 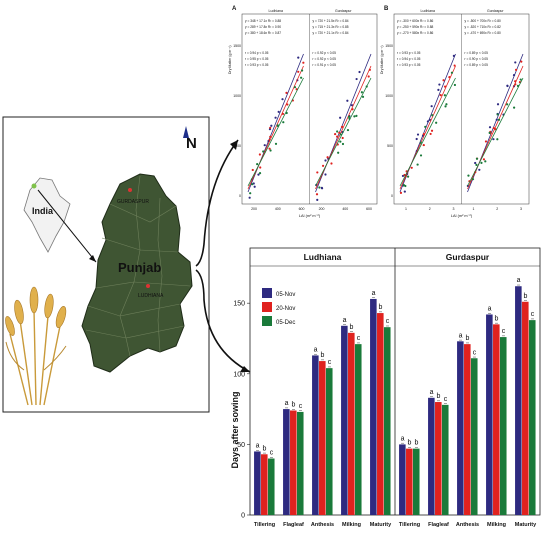 I want to click on regression-equation: y = 715 + 21.3x R² = 0.85, so click(x=331, y=27).